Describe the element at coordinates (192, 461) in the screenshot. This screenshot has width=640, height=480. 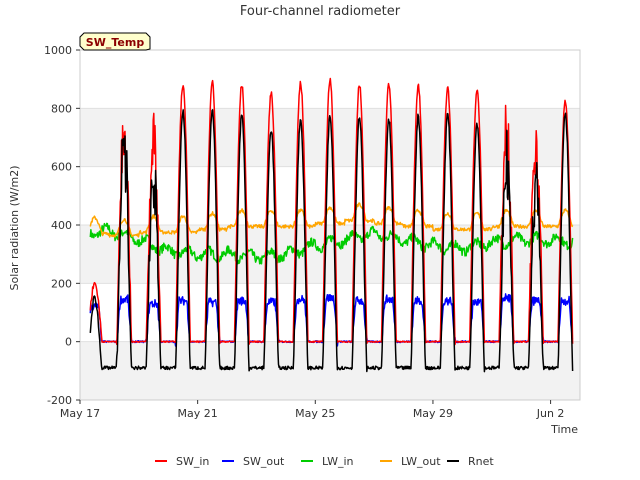
I see `legend-label: SW_in` at that location.